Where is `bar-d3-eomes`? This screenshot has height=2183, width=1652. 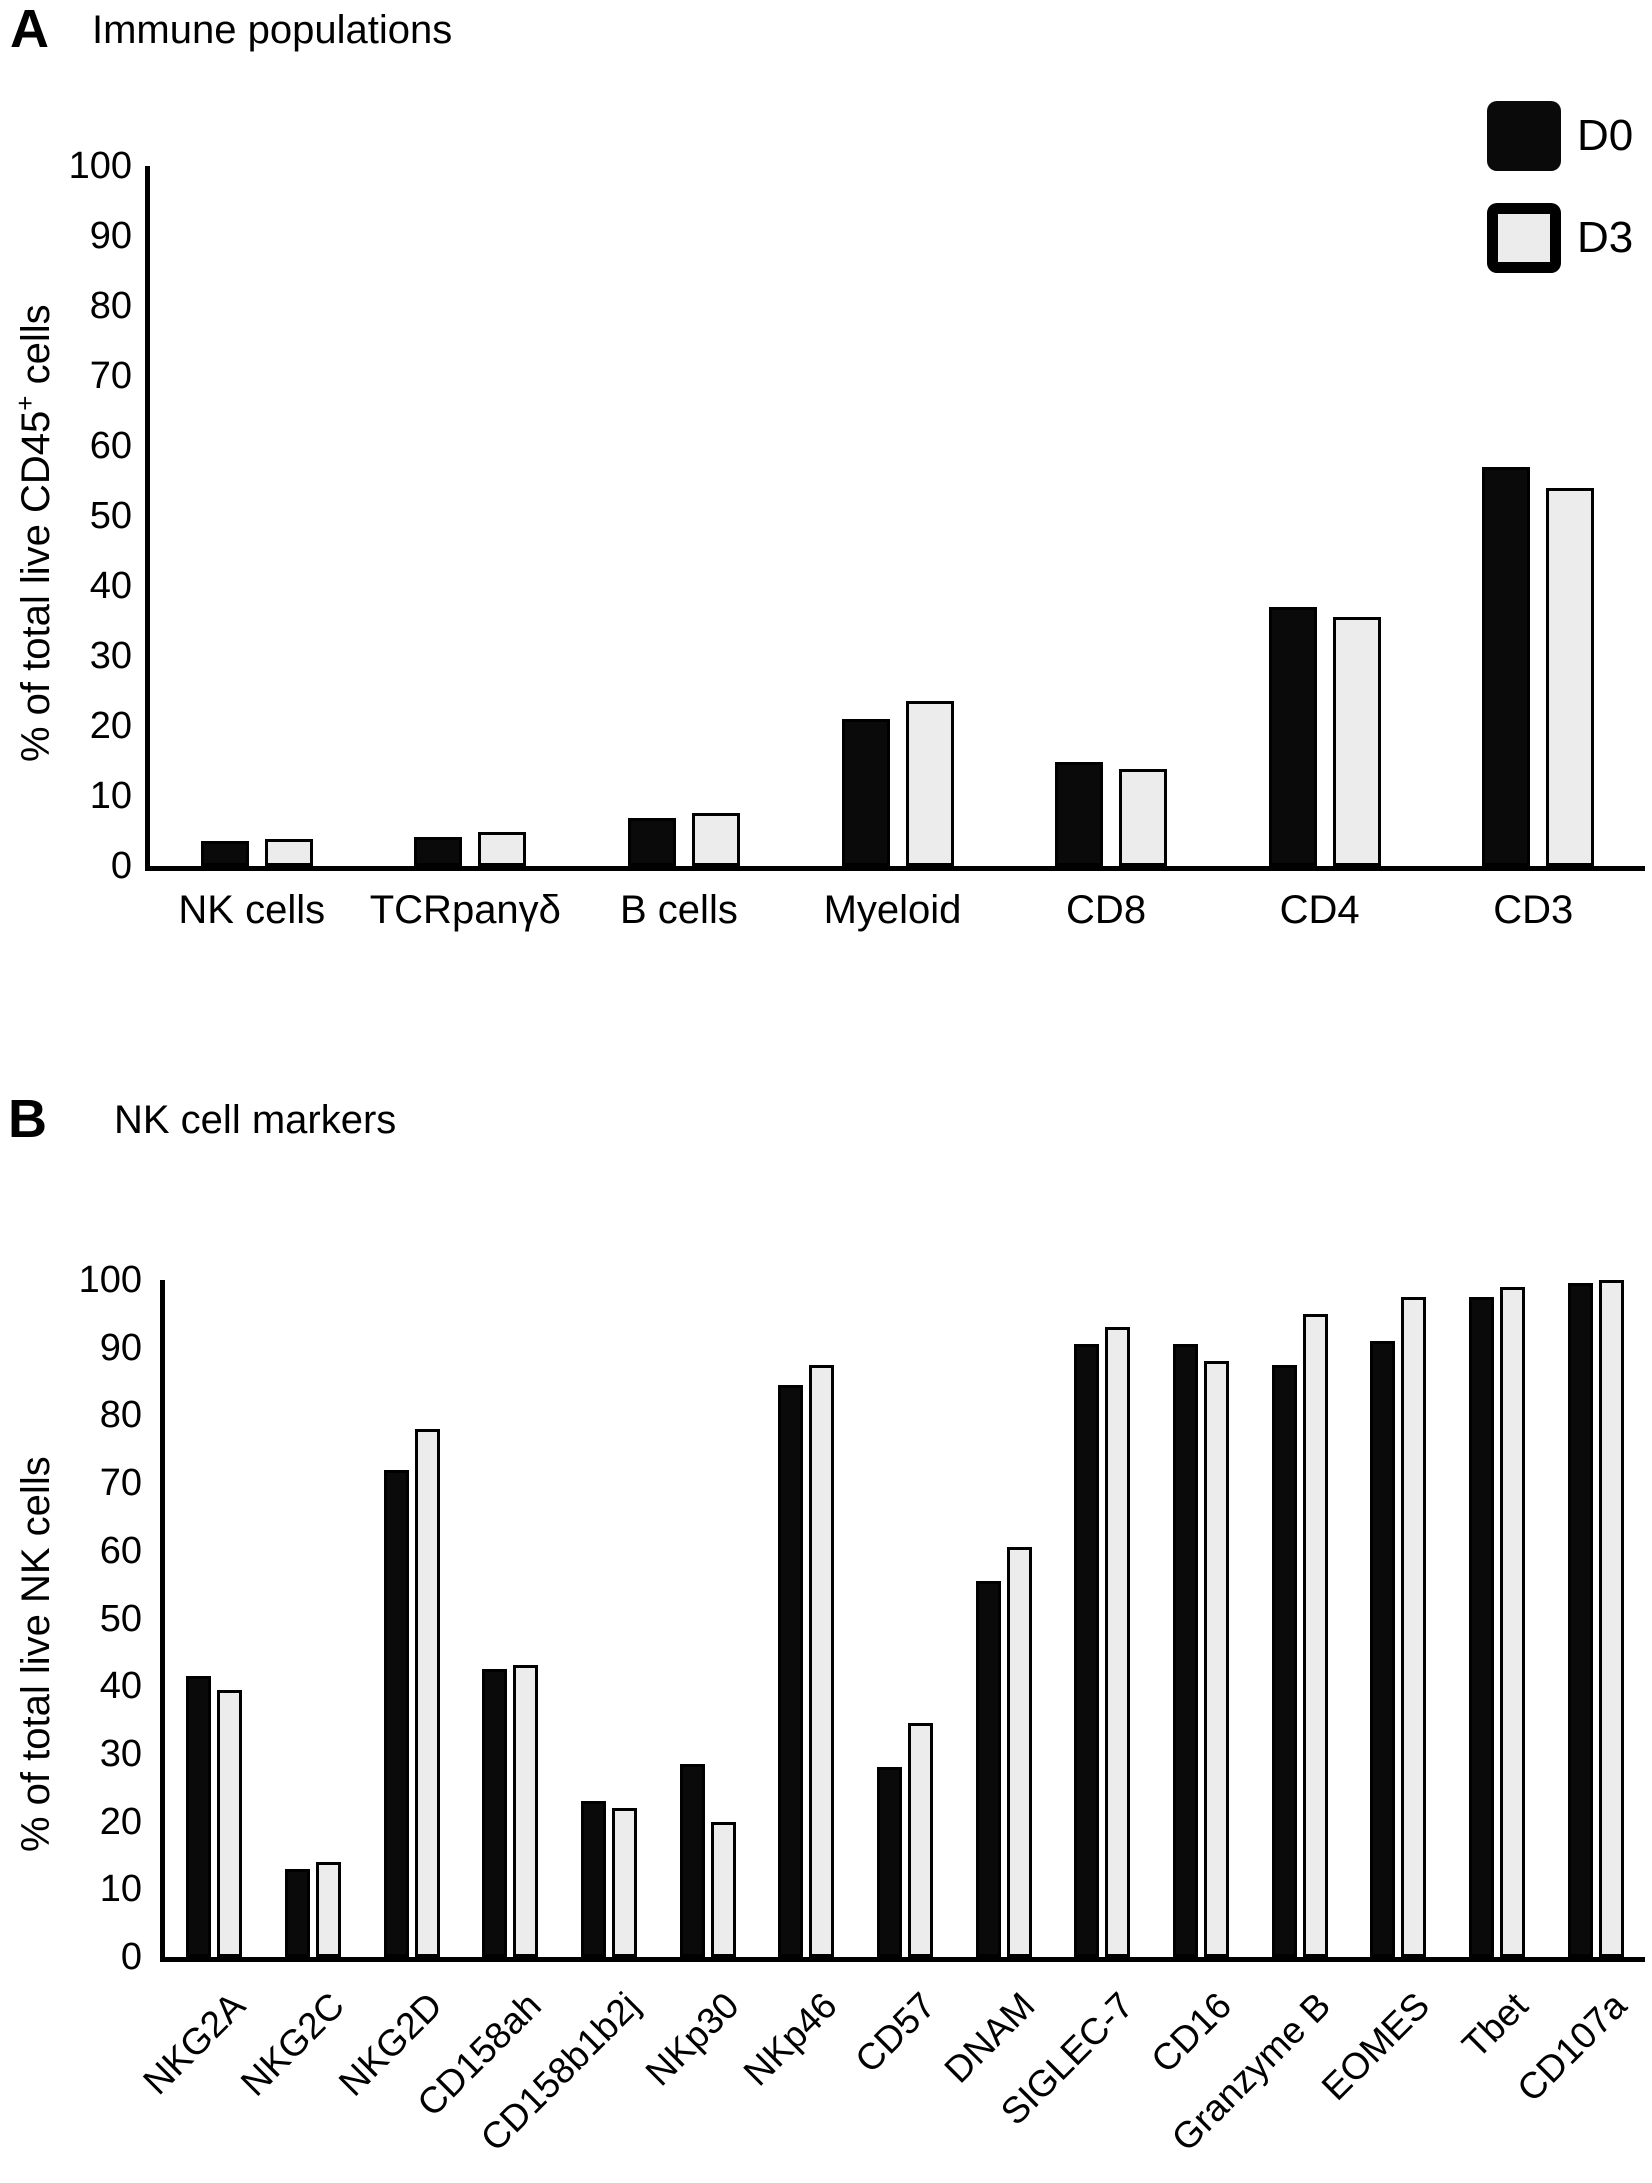
bar-d3-eomes is located at coordinates (1414, 1627).